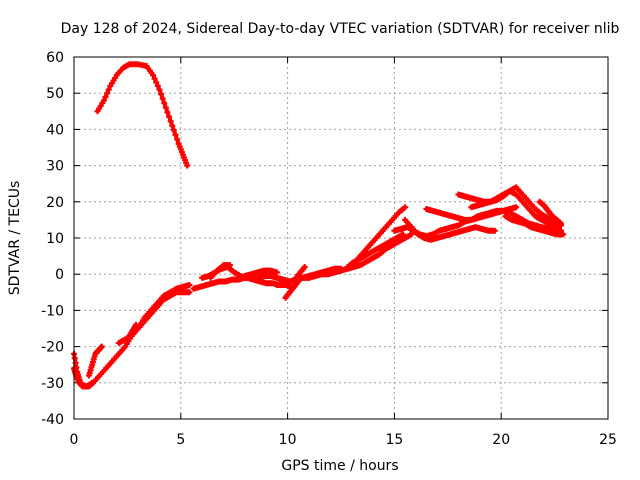 The image size is (640, 480). What do you see at coordinates (55, 130) in the screenshot?
I see `y-tick-label: 40` at bounding box center [55, 130].